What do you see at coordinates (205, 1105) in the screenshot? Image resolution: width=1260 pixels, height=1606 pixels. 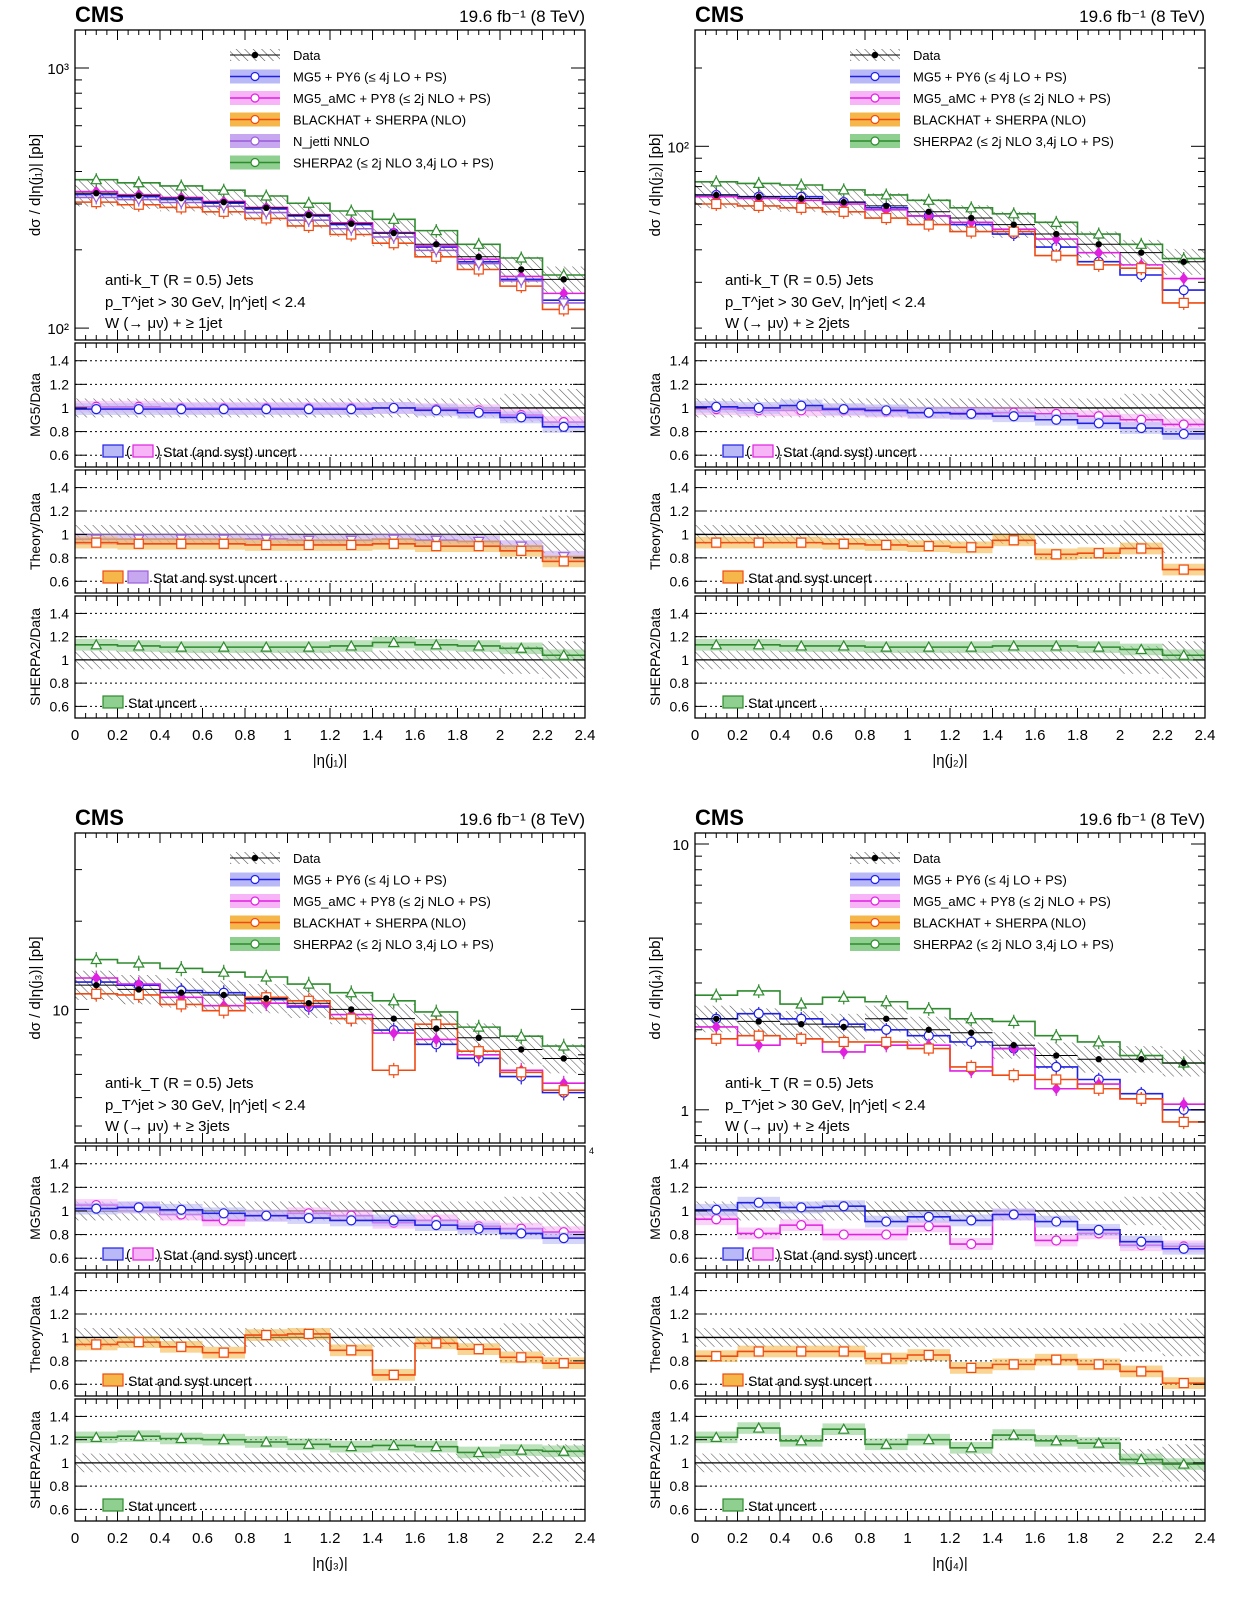 I see `cut-label: p_T^jet > 30 GeV, |η^jet| < 2.4` at bounding box center [205, 1105].